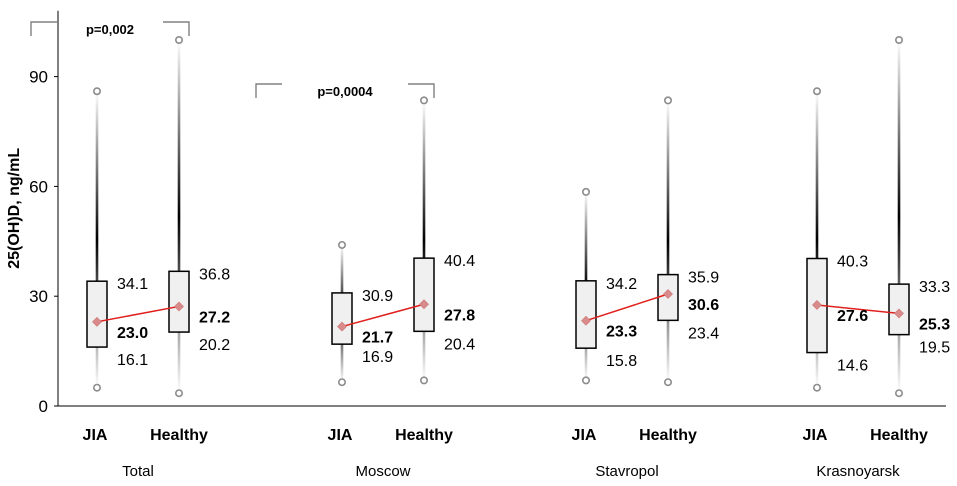 The height and width of the screenshot is (486, 957). I want to click on category-label-krasnoyarsk-jia: JIA, so click(815, 435).